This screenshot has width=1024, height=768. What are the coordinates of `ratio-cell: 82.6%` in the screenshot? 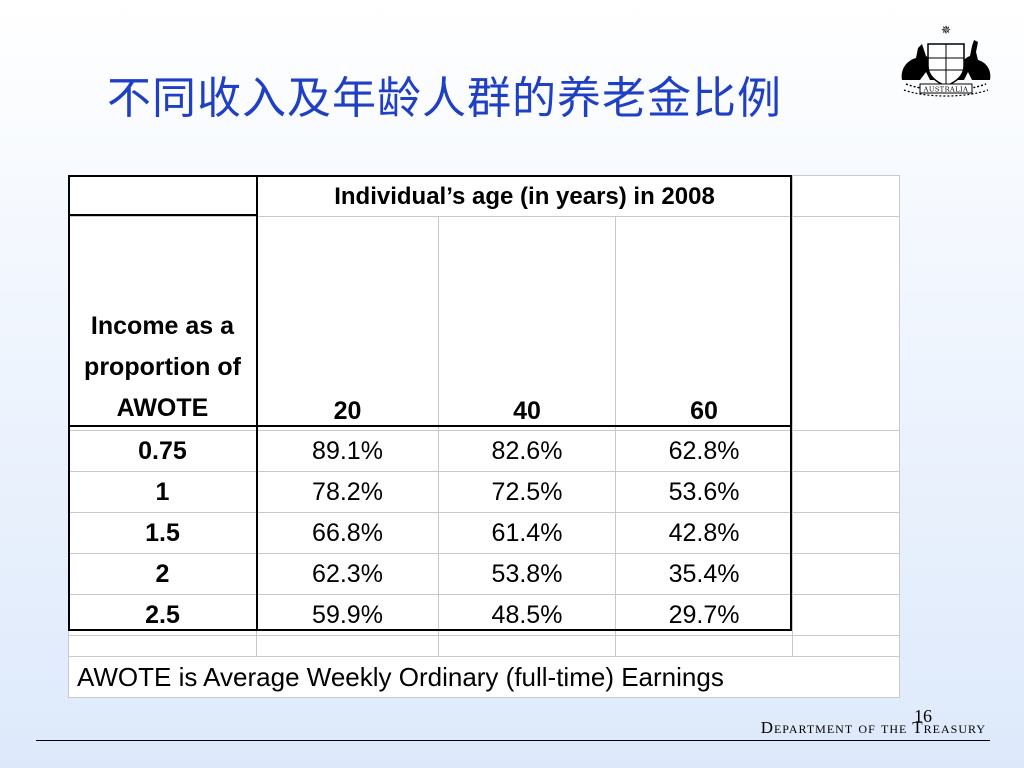 It's located at (527, 451).